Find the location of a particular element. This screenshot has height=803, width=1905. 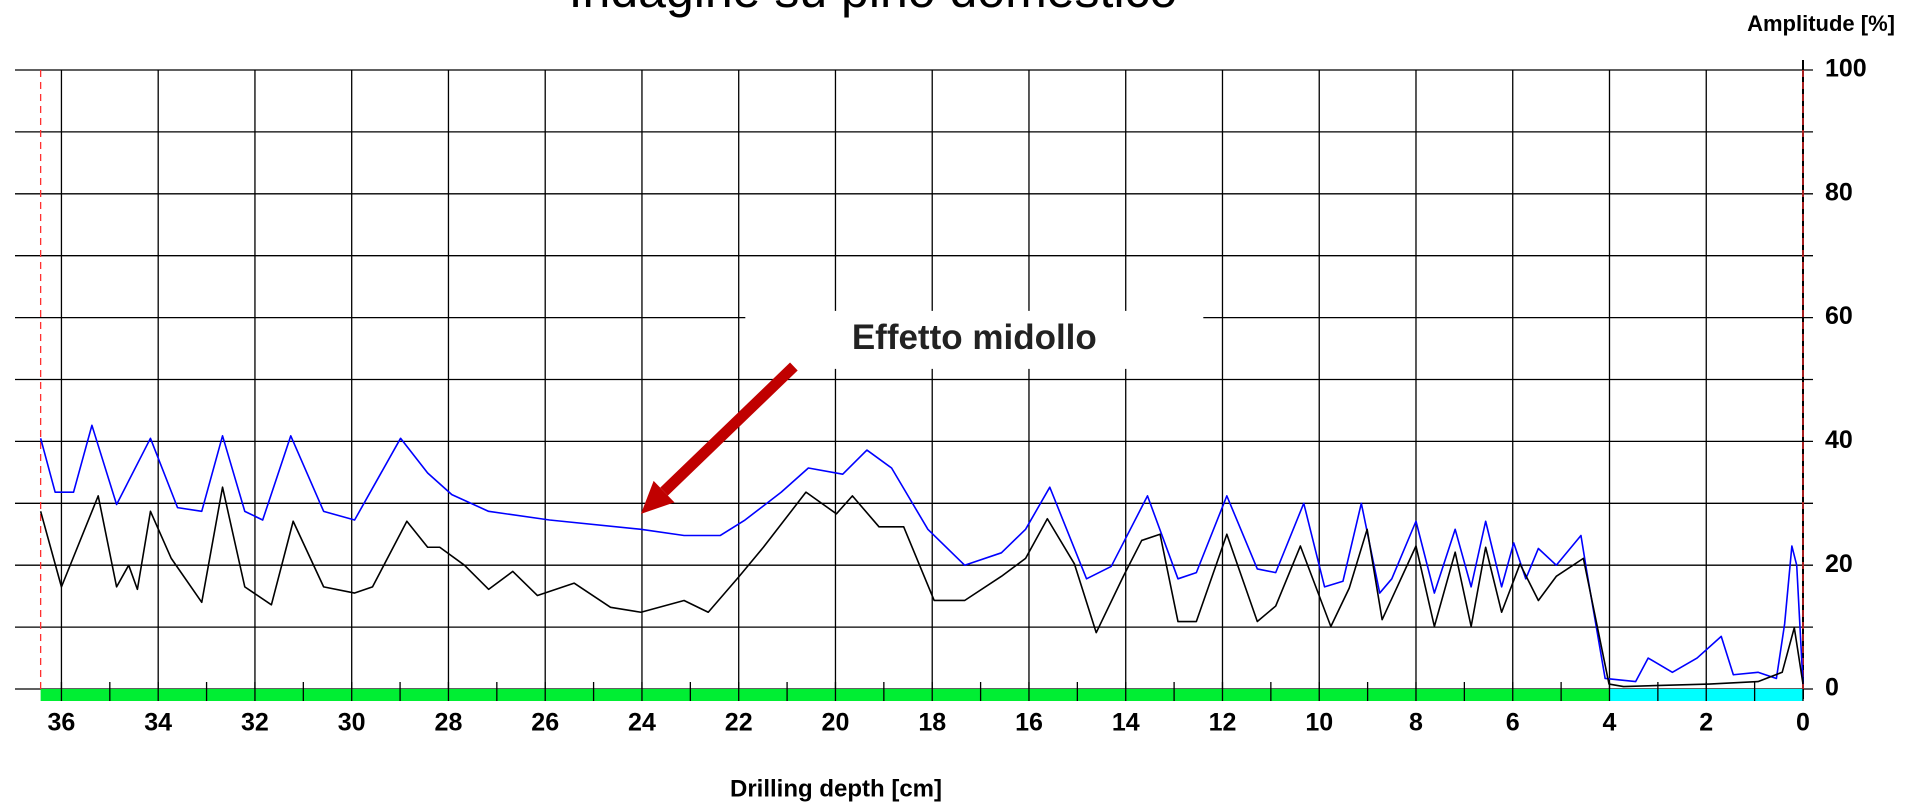

x-tick-label: 20 is located at coordinates (836, 723).